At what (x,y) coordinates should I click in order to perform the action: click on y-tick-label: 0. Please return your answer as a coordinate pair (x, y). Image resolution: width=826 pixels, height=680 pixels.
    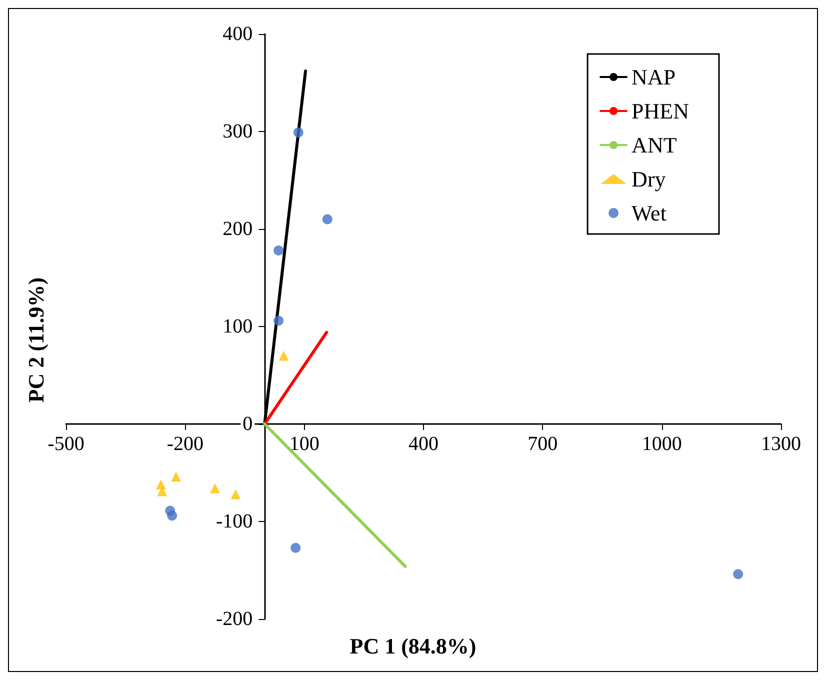
    Looking at the image, I should click on (247, 424).